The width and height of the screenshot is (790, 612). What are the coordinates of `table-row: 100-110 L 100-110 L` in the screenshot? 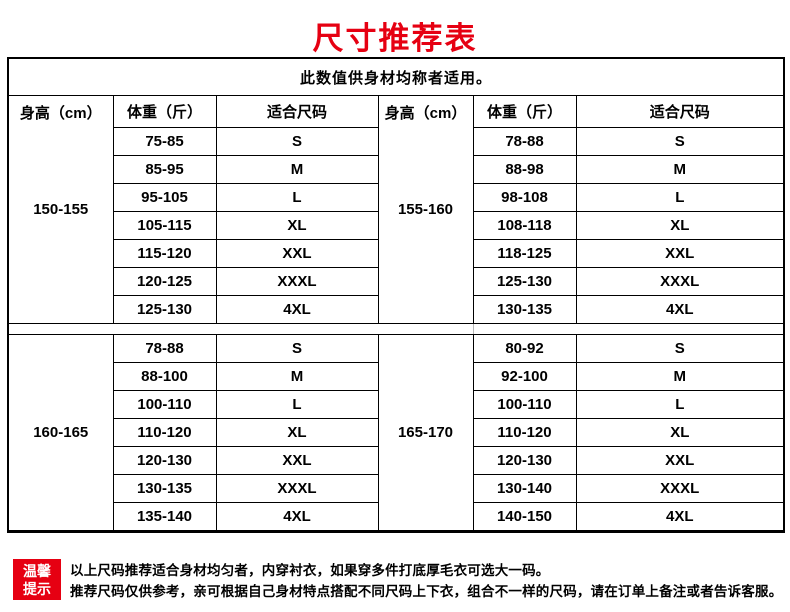 It's located at (396, 404).